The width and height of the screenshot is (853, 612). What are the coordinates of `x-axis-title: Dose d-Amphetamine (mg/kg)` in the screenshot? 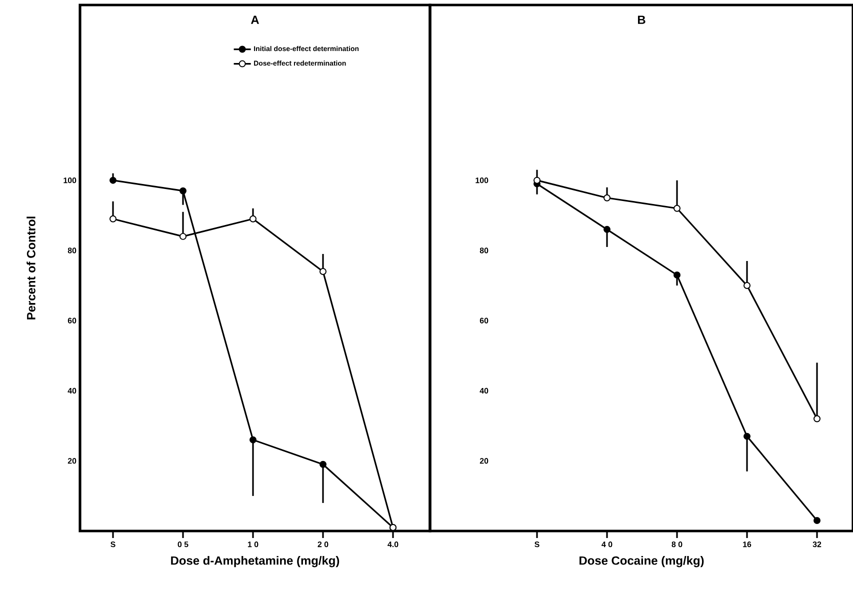 It's located at (255, 562).